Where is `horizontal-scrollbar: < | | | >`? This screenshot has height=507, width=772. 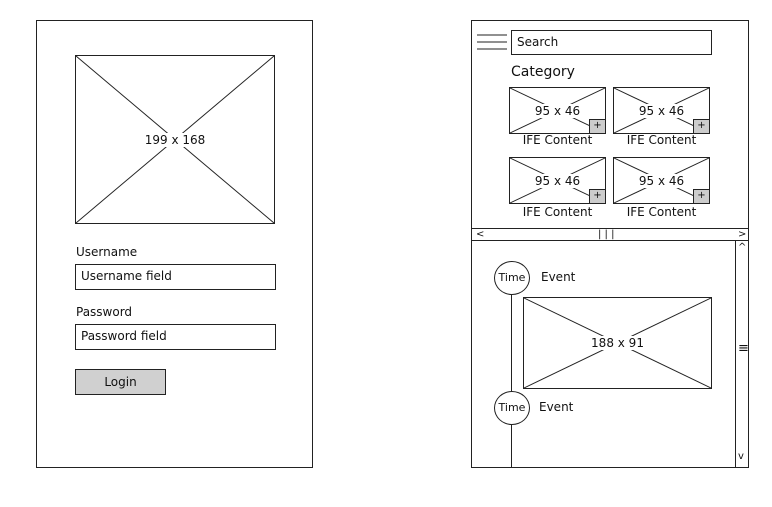 horizontal-scrollbar: < | | | > is located at coordinates (610, 234).